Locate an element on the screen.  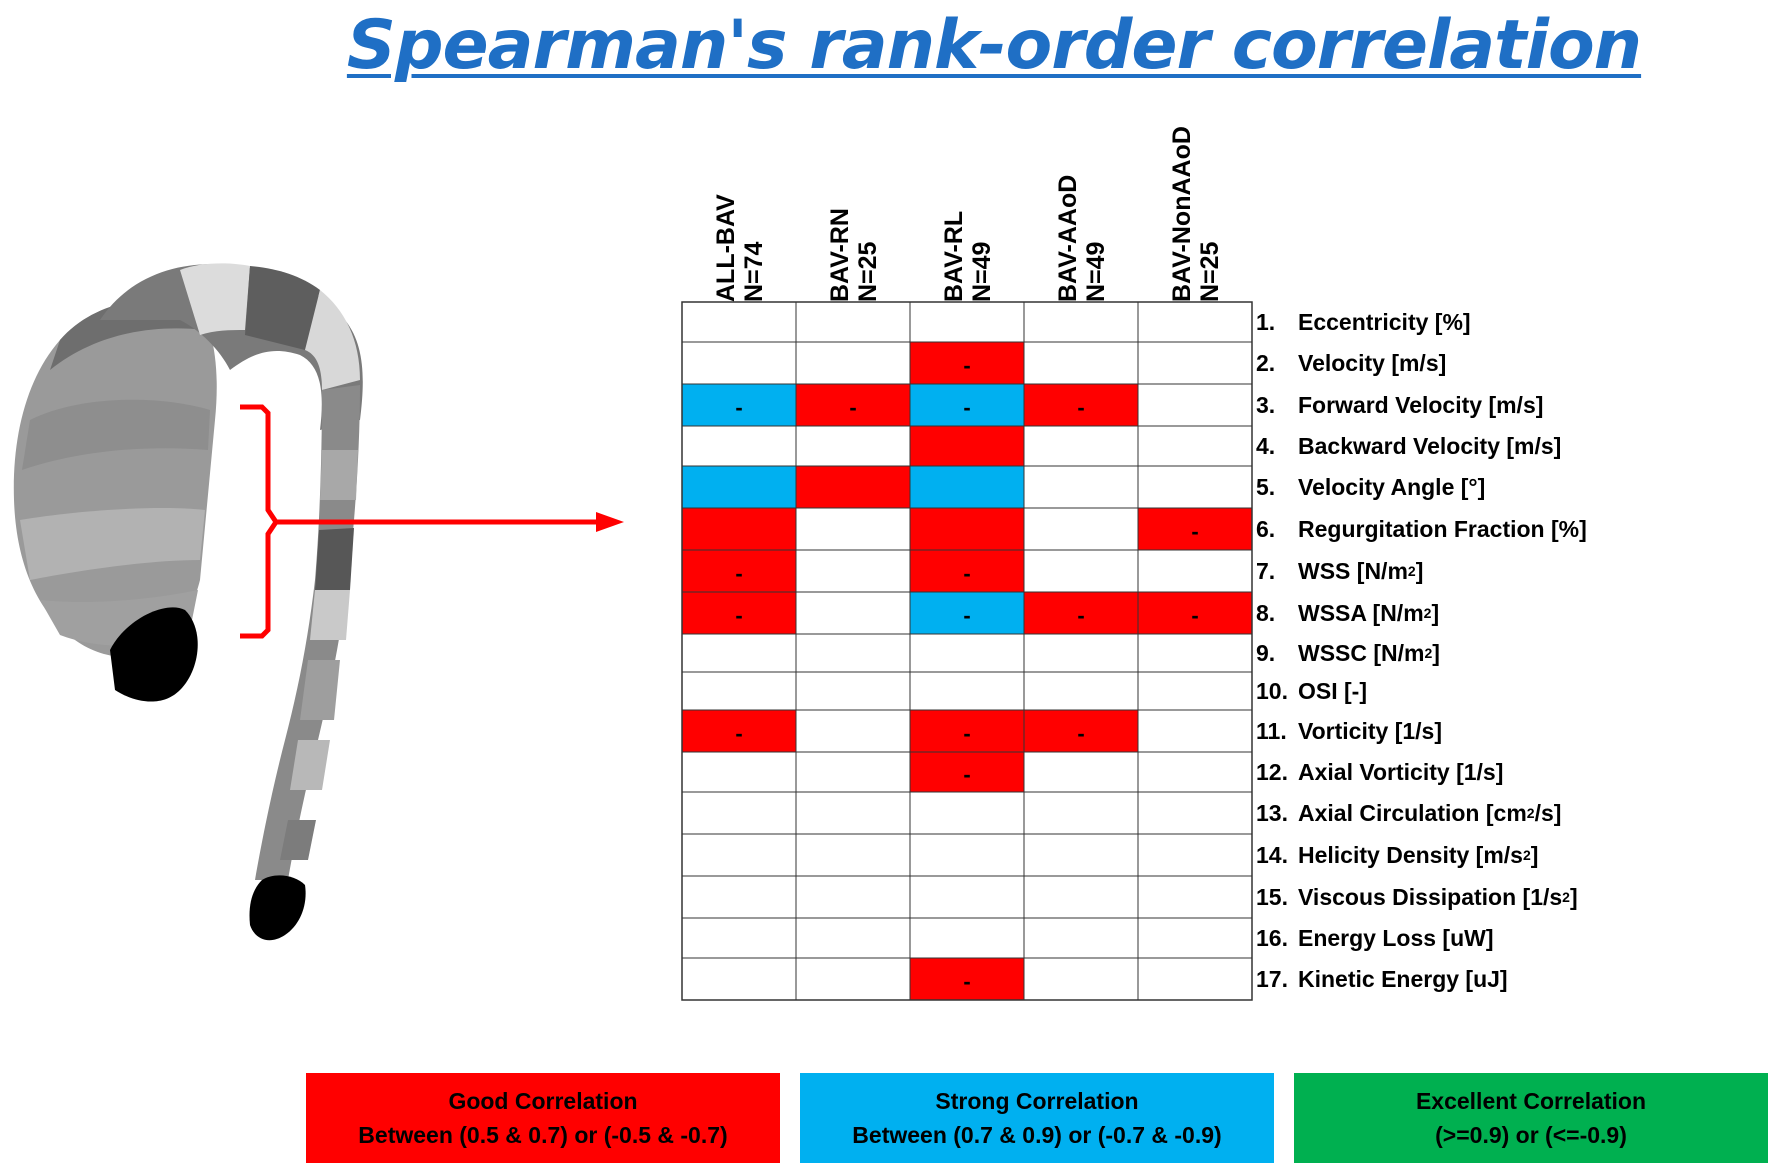
row-label: 14. Helicity Density [m/s 2] is located at coordinates (1397, 854).